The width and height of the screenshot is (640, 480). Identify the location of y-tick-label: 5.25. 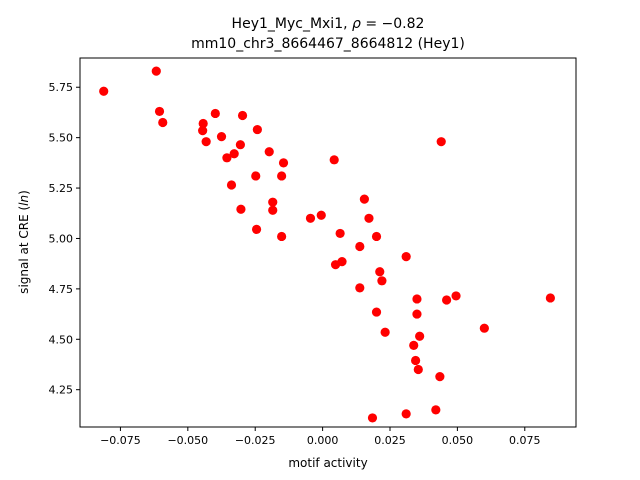
(61, 188).